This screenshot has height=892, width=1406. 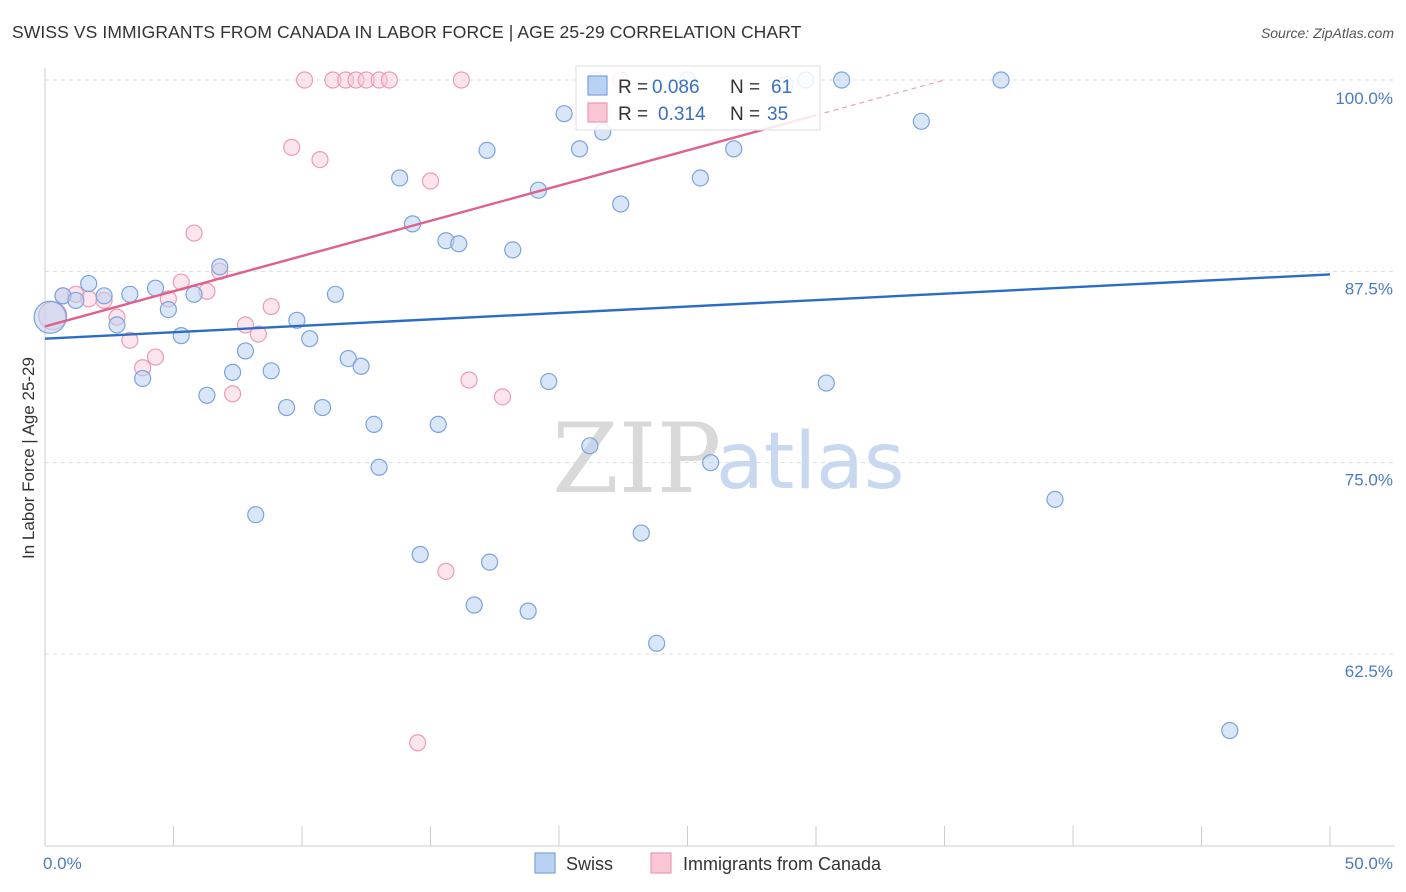 What do you see at coordinates (661, 863) in the screenshot?
I see `legend-canada-swatch` at bounding box center [661, 863].